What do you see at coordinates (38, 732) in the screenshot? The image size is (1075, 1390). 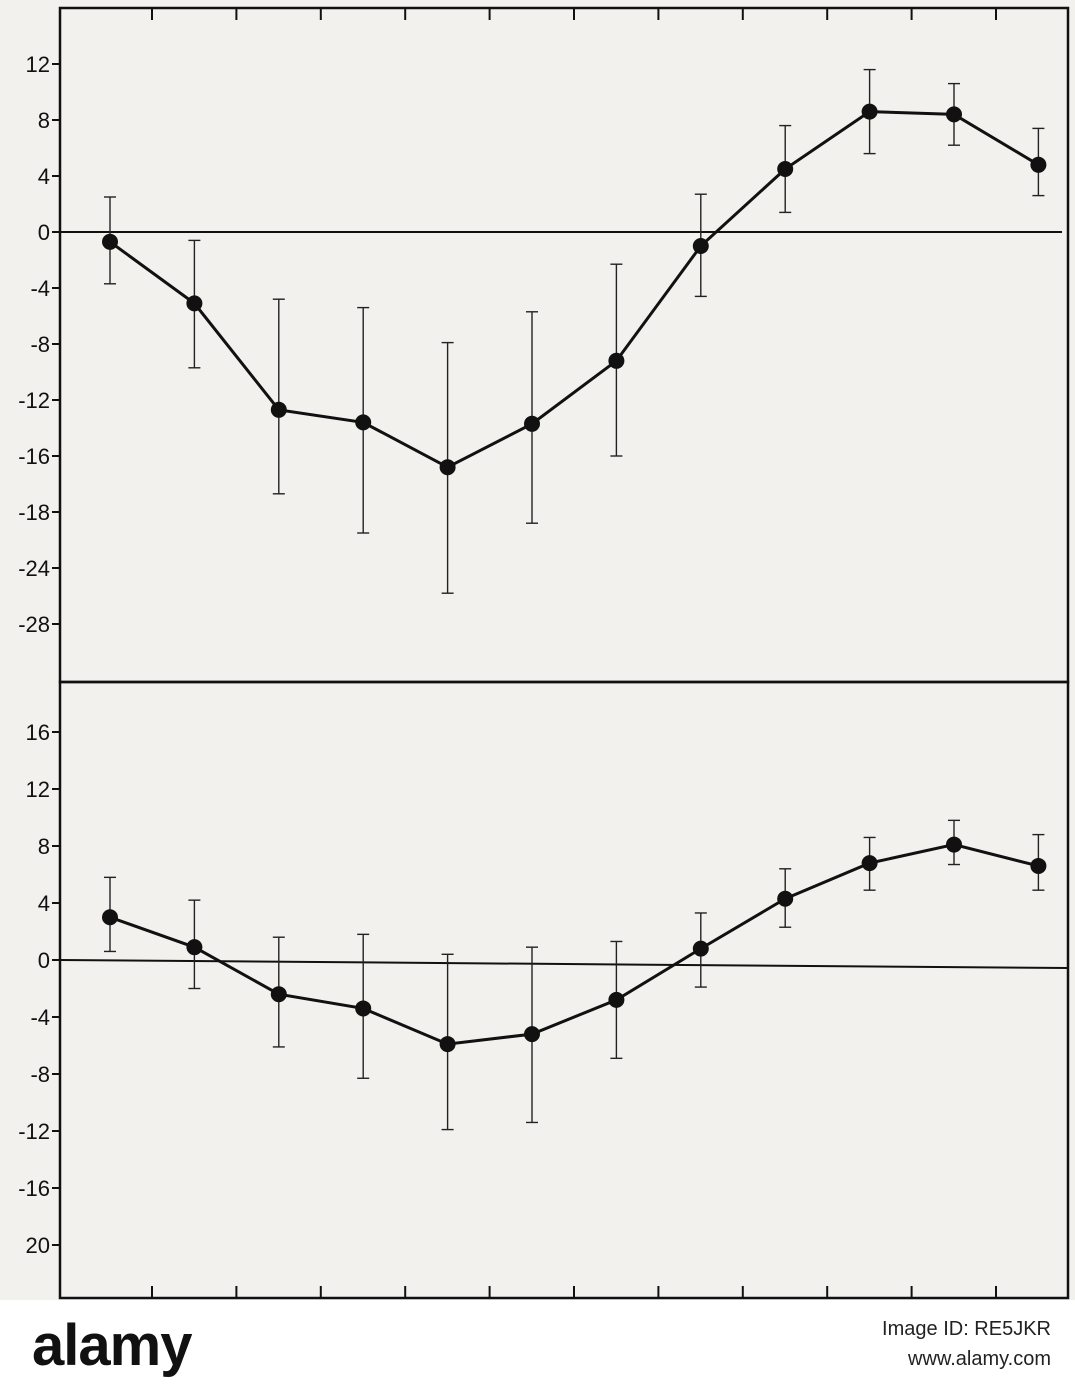 I see `y-tick-label: 16` at bounding box center [38, 732].